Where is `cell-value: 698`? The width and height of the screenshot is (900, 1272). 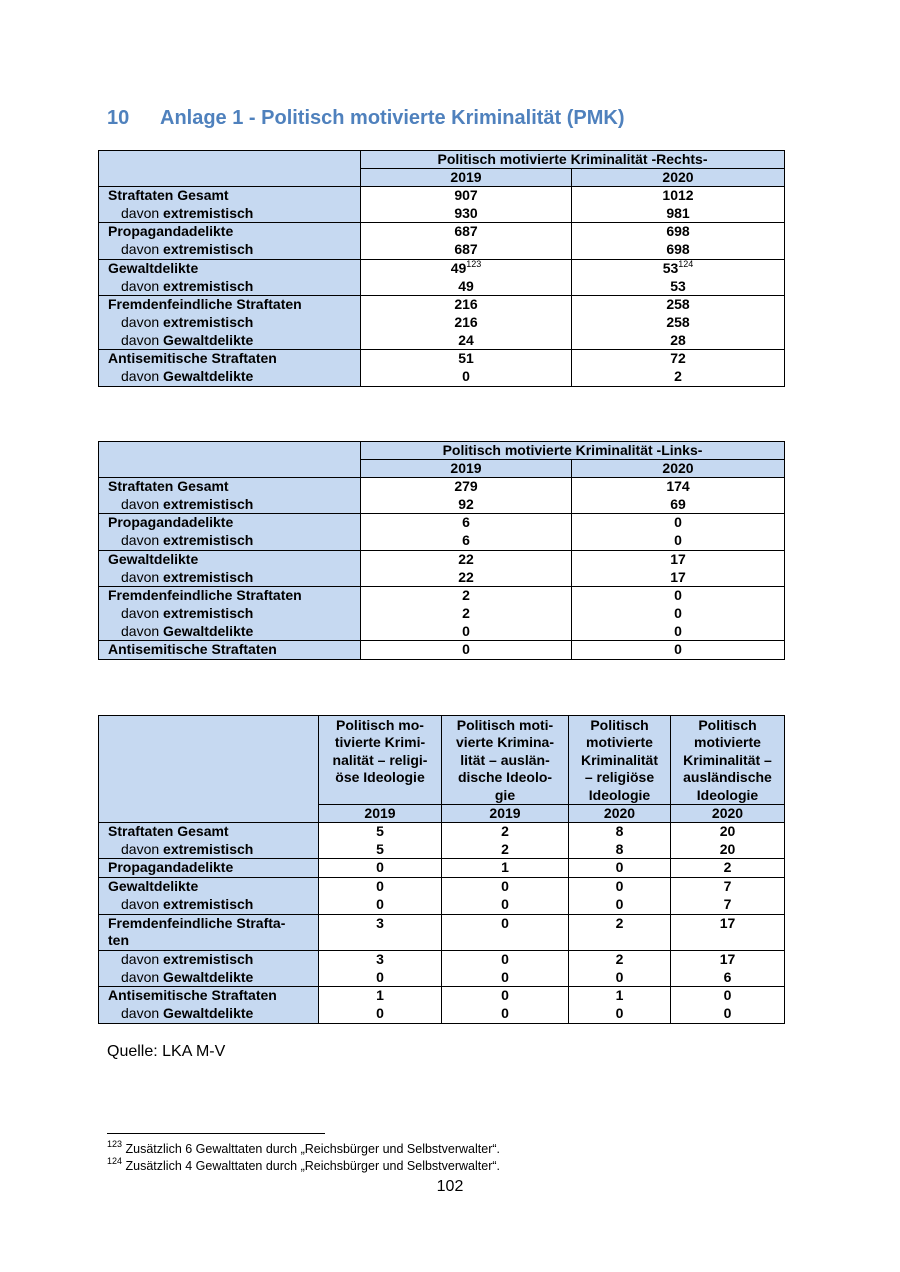 cell-value: 698 is located at coordinates (678, 250).